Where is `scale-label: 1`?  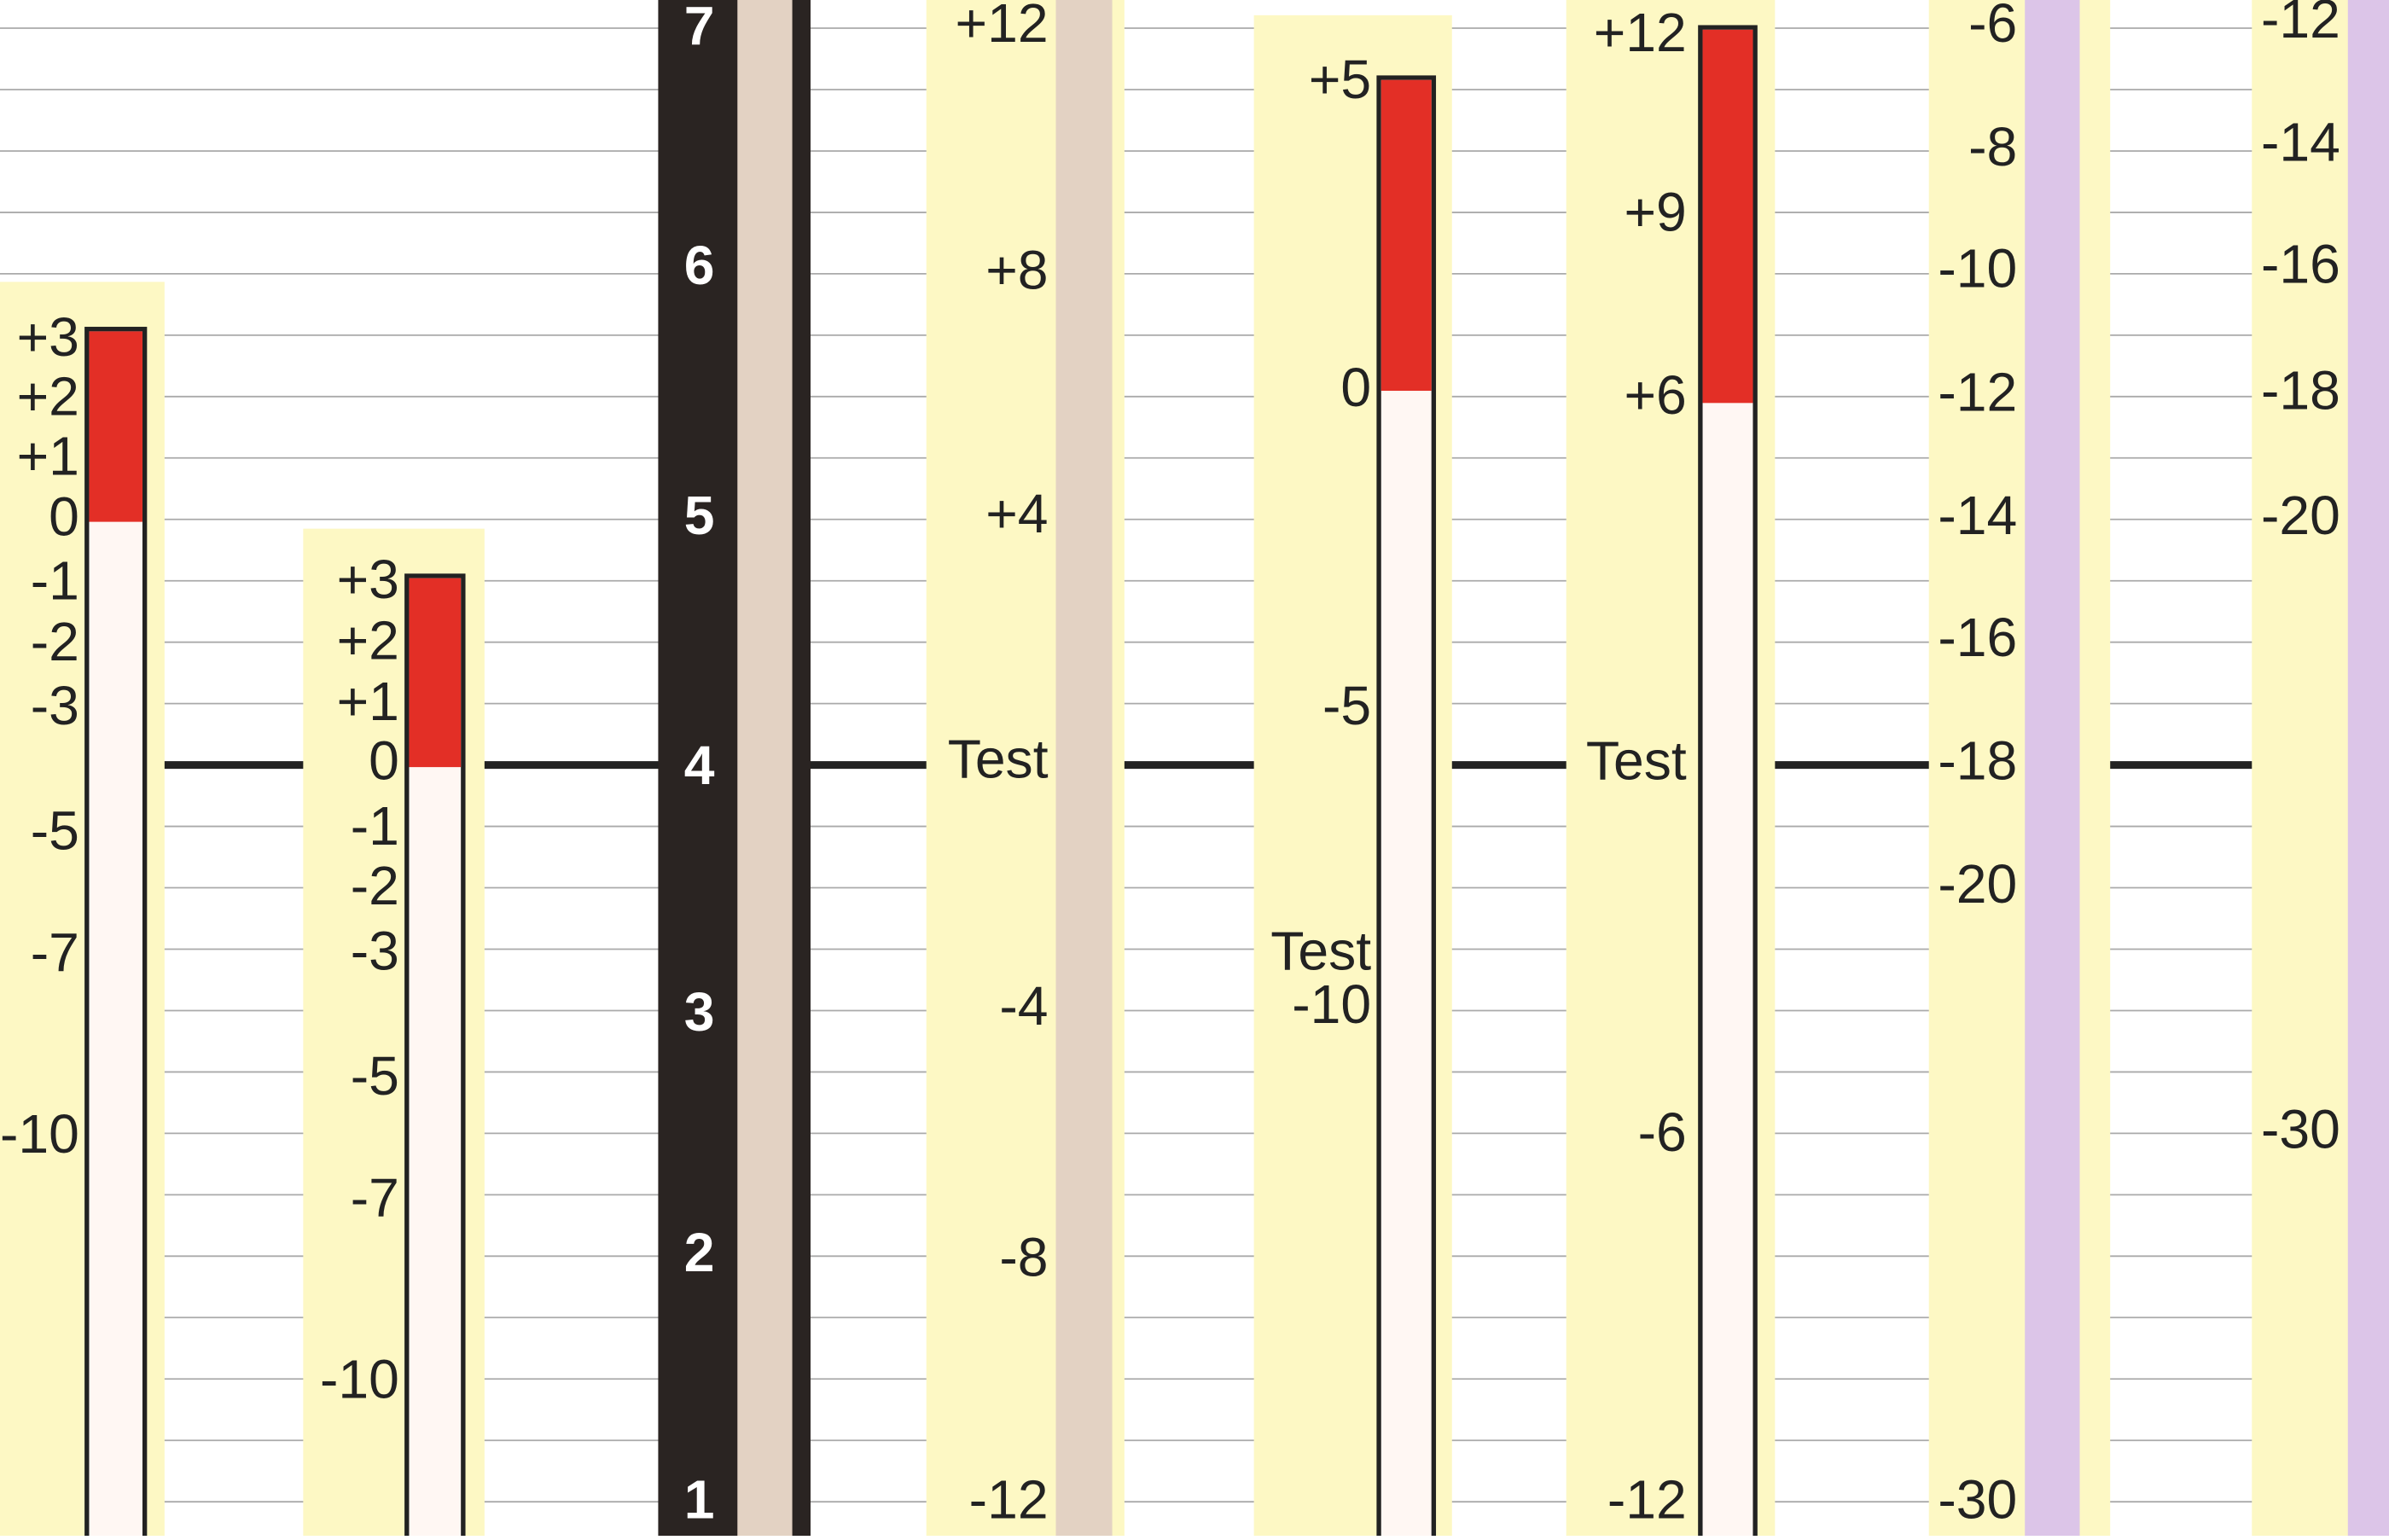 scale-label: 1 is located at coordinates (700, 1499).